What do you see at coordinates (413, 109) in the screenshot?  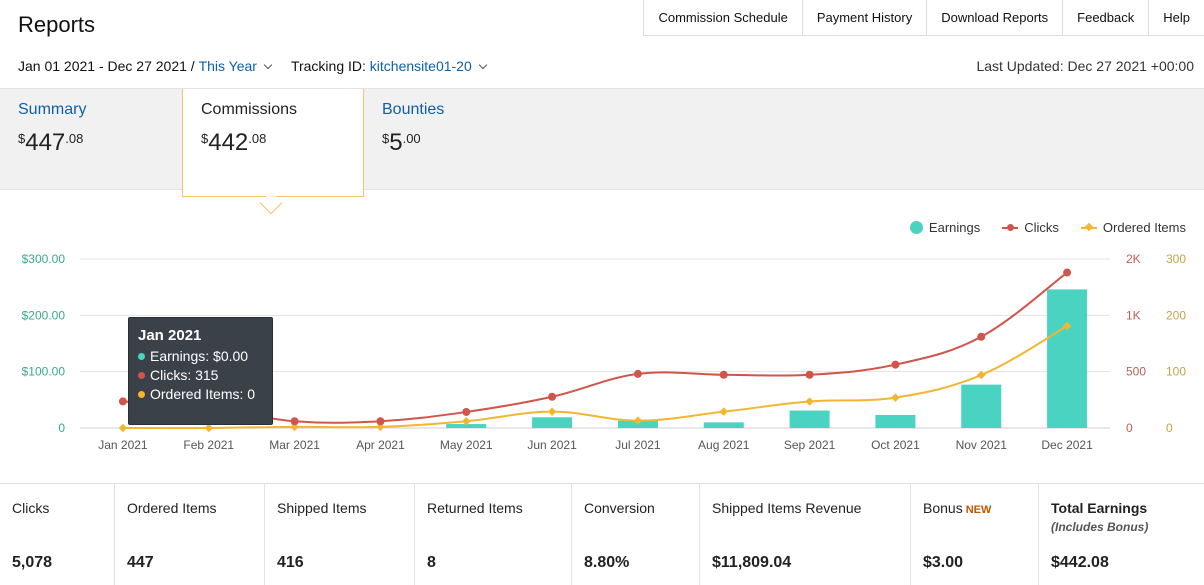 I see `tab-bounties-label: Bounties` at bounding box center [413, 109].